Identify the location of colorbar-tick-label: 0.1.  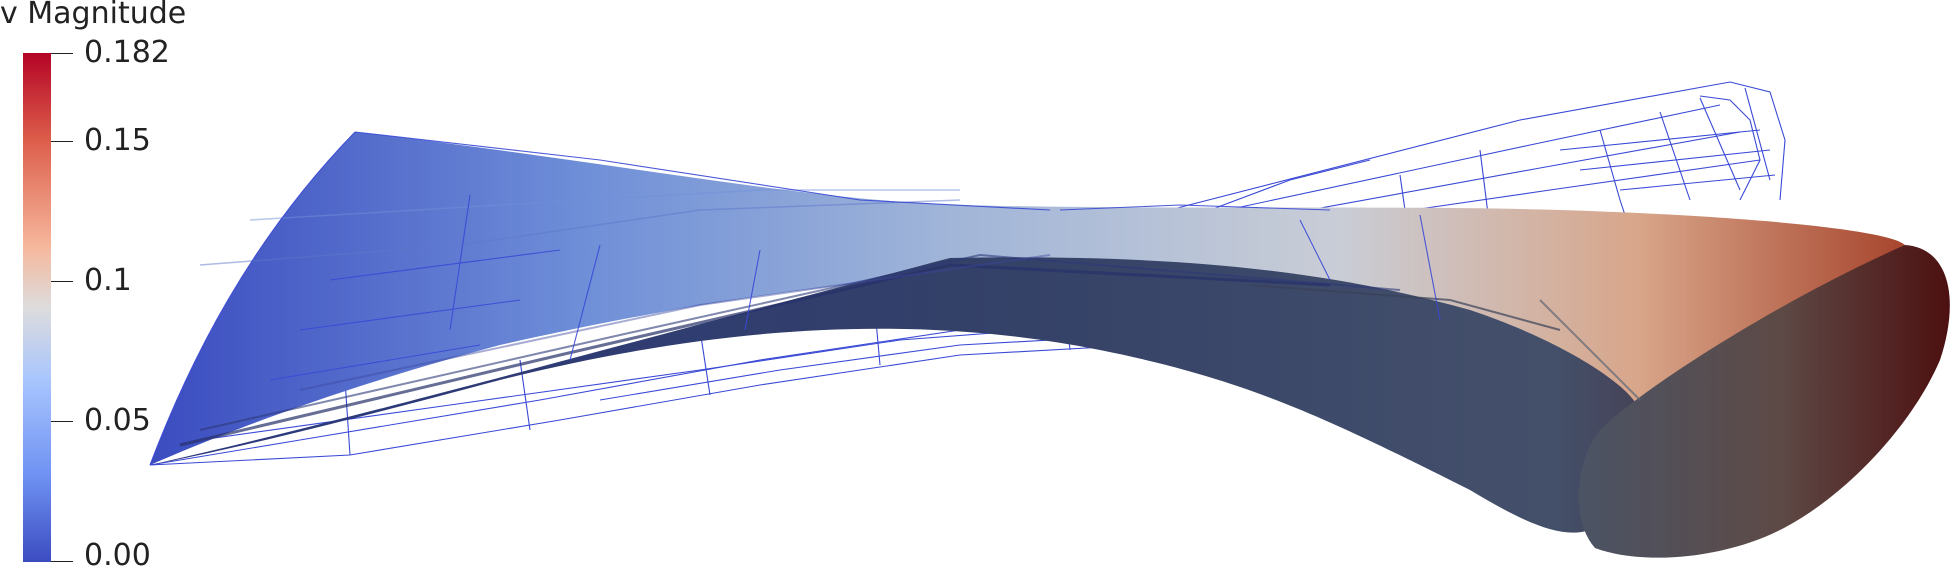
(108, 280).